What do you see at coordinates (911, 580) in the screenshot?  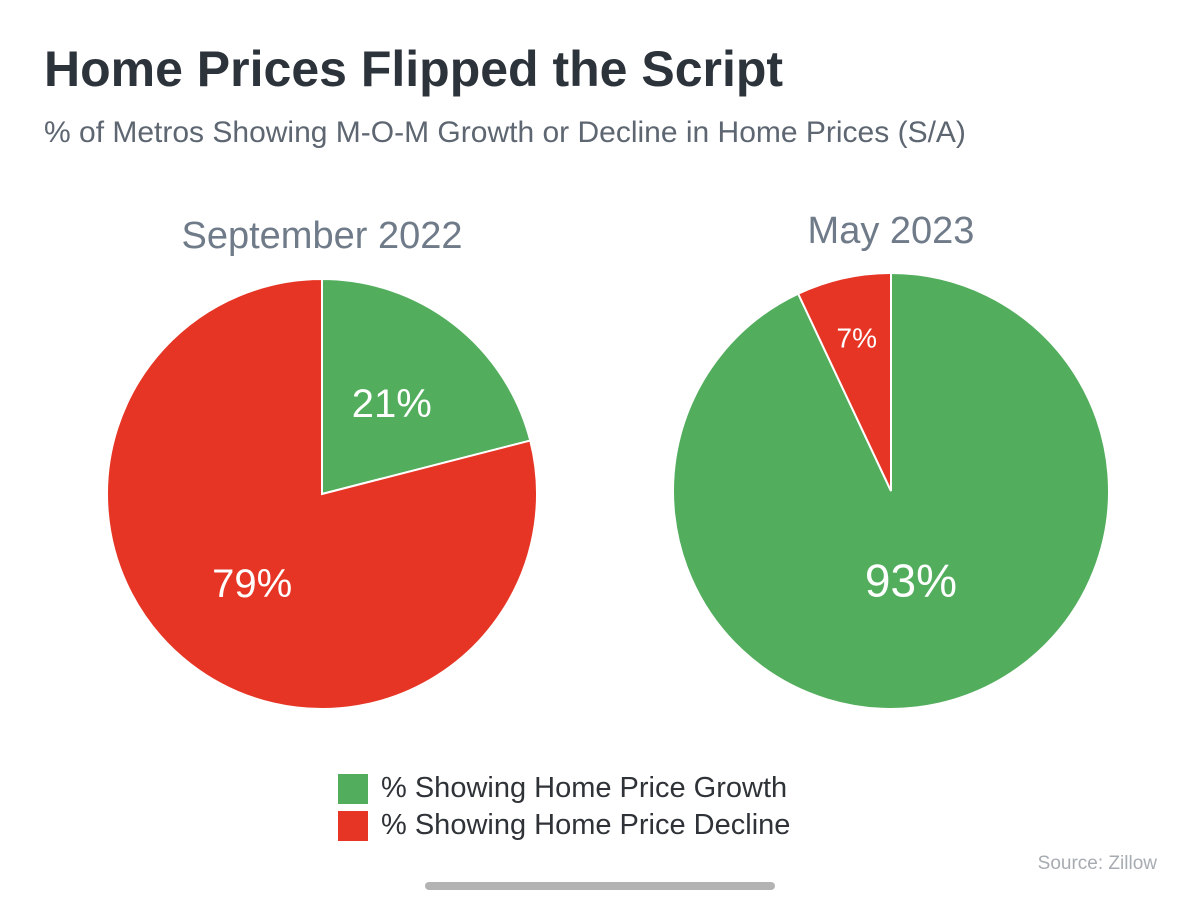 I see `pie-data-label: 93%` at bounding box center [911, 580].